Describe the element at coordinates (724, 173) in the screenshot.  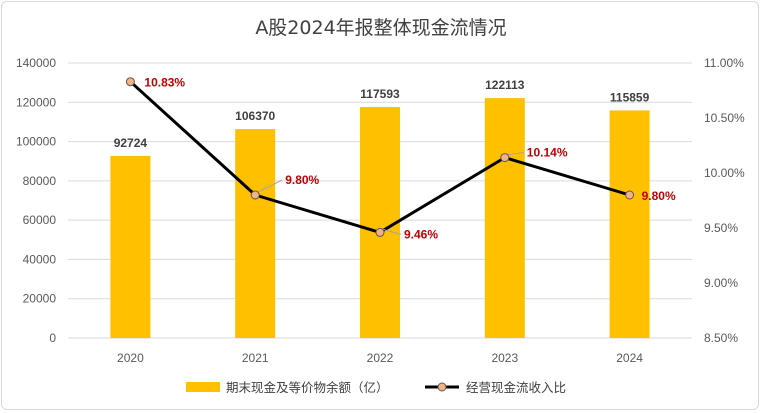
I see `right-tick-label: 10.00%` at that location.